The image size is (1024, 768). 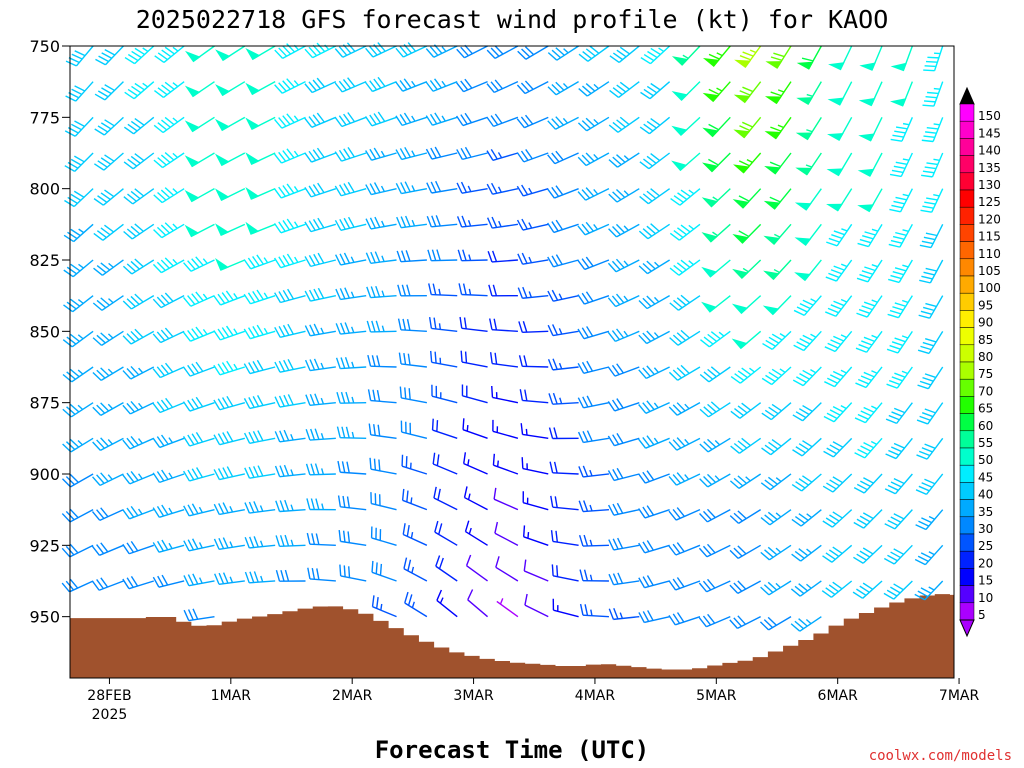 I want to click on colorbar-label: 70, so click(x=985, y=391).